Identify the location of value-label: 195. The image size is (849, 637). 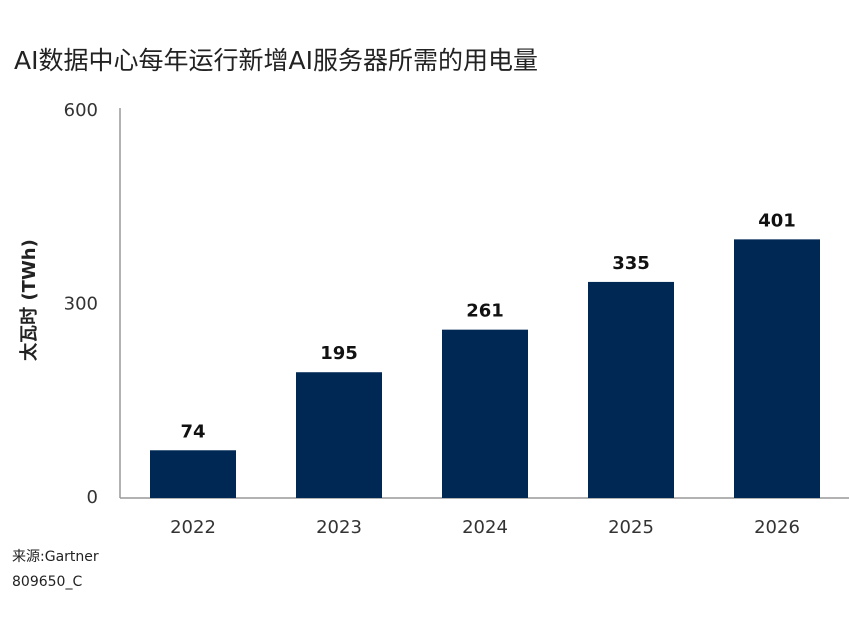
(339, 353).